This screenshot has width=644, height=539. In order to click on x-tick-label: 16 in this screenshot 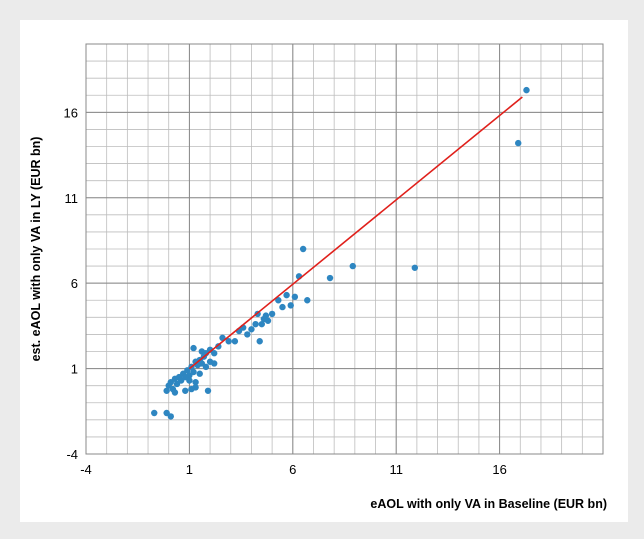, I will do `click(499, 469)`.